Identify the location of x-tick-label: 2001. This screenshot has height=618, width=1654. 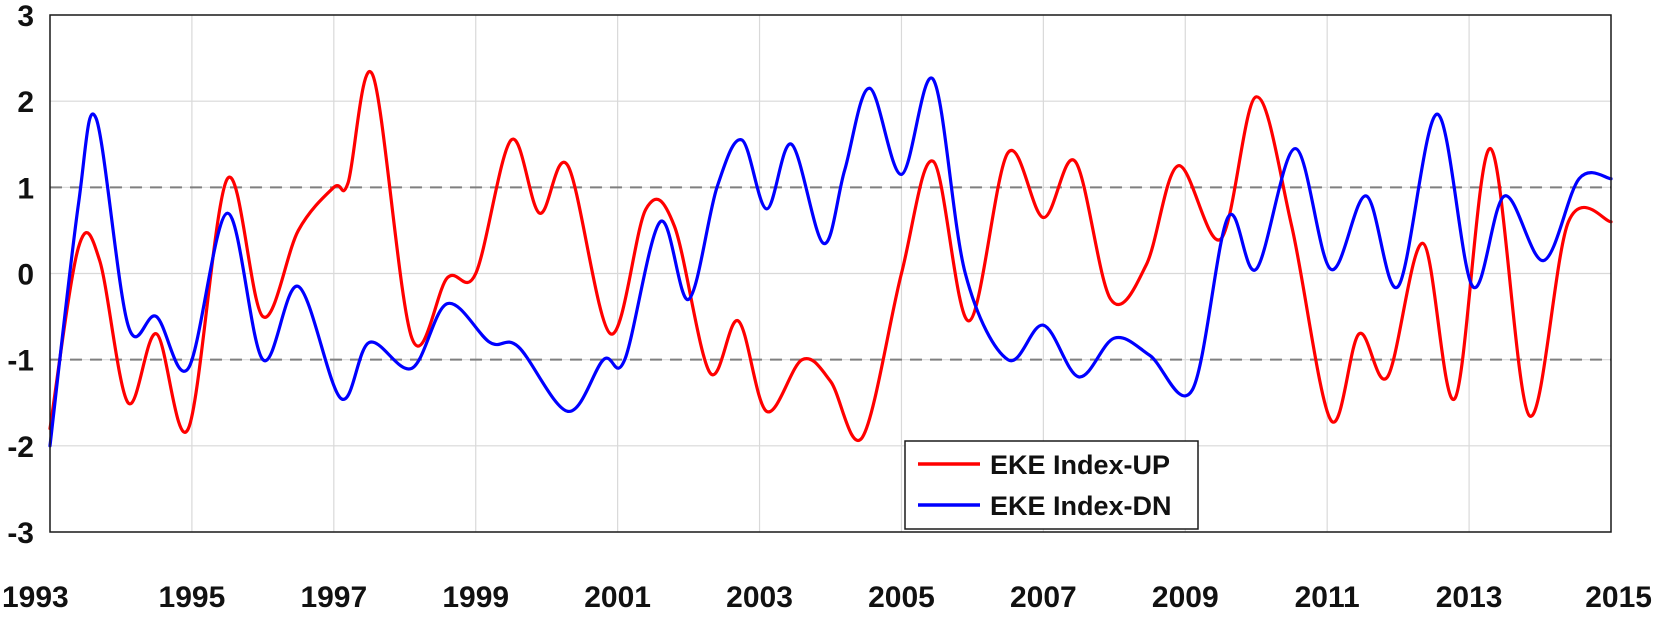
(617, 597).